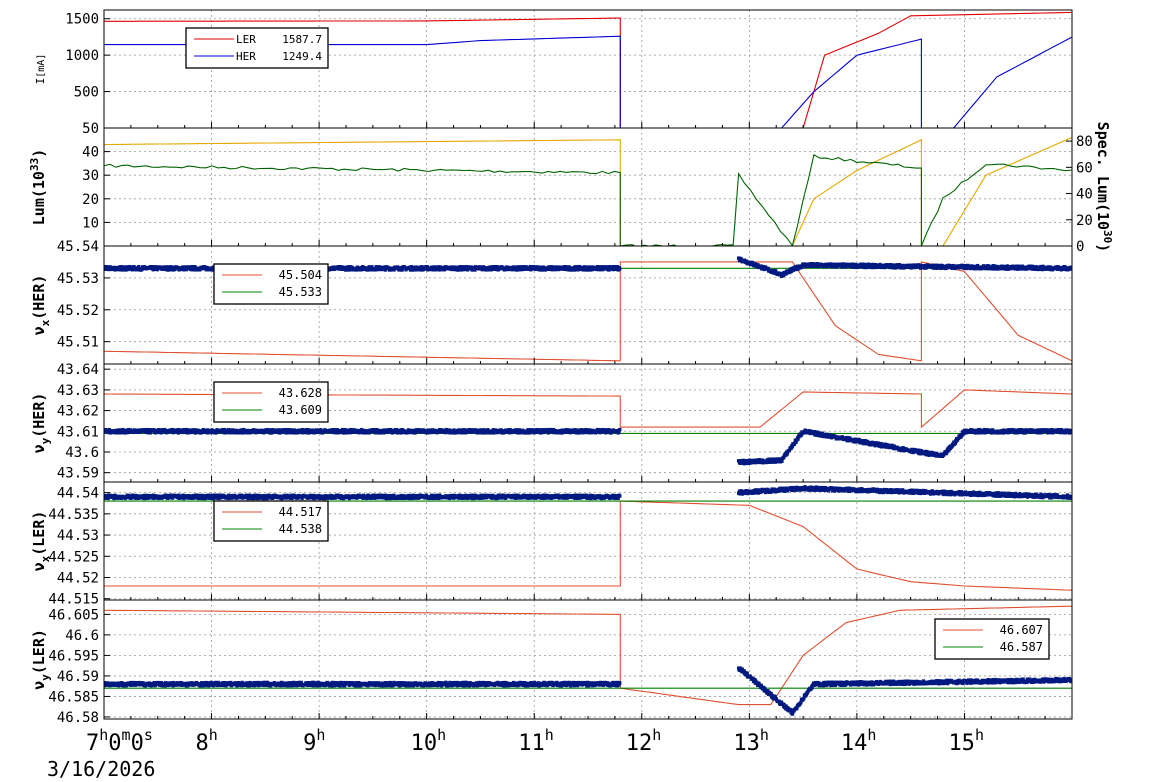 The height and width of the screenshot is (782, 1154). Describe the element at coordinates (78, 432) in the screenshot. I see `y-tick-label: 43.61` at that location.